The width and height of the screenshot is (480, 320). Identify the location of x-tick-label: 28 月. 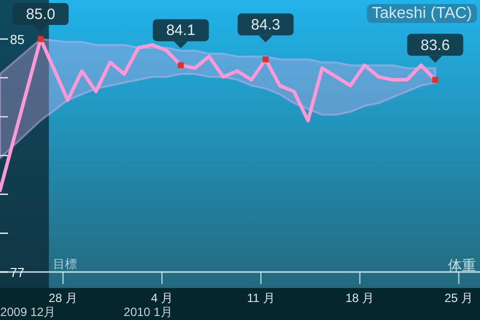
(63, 298).